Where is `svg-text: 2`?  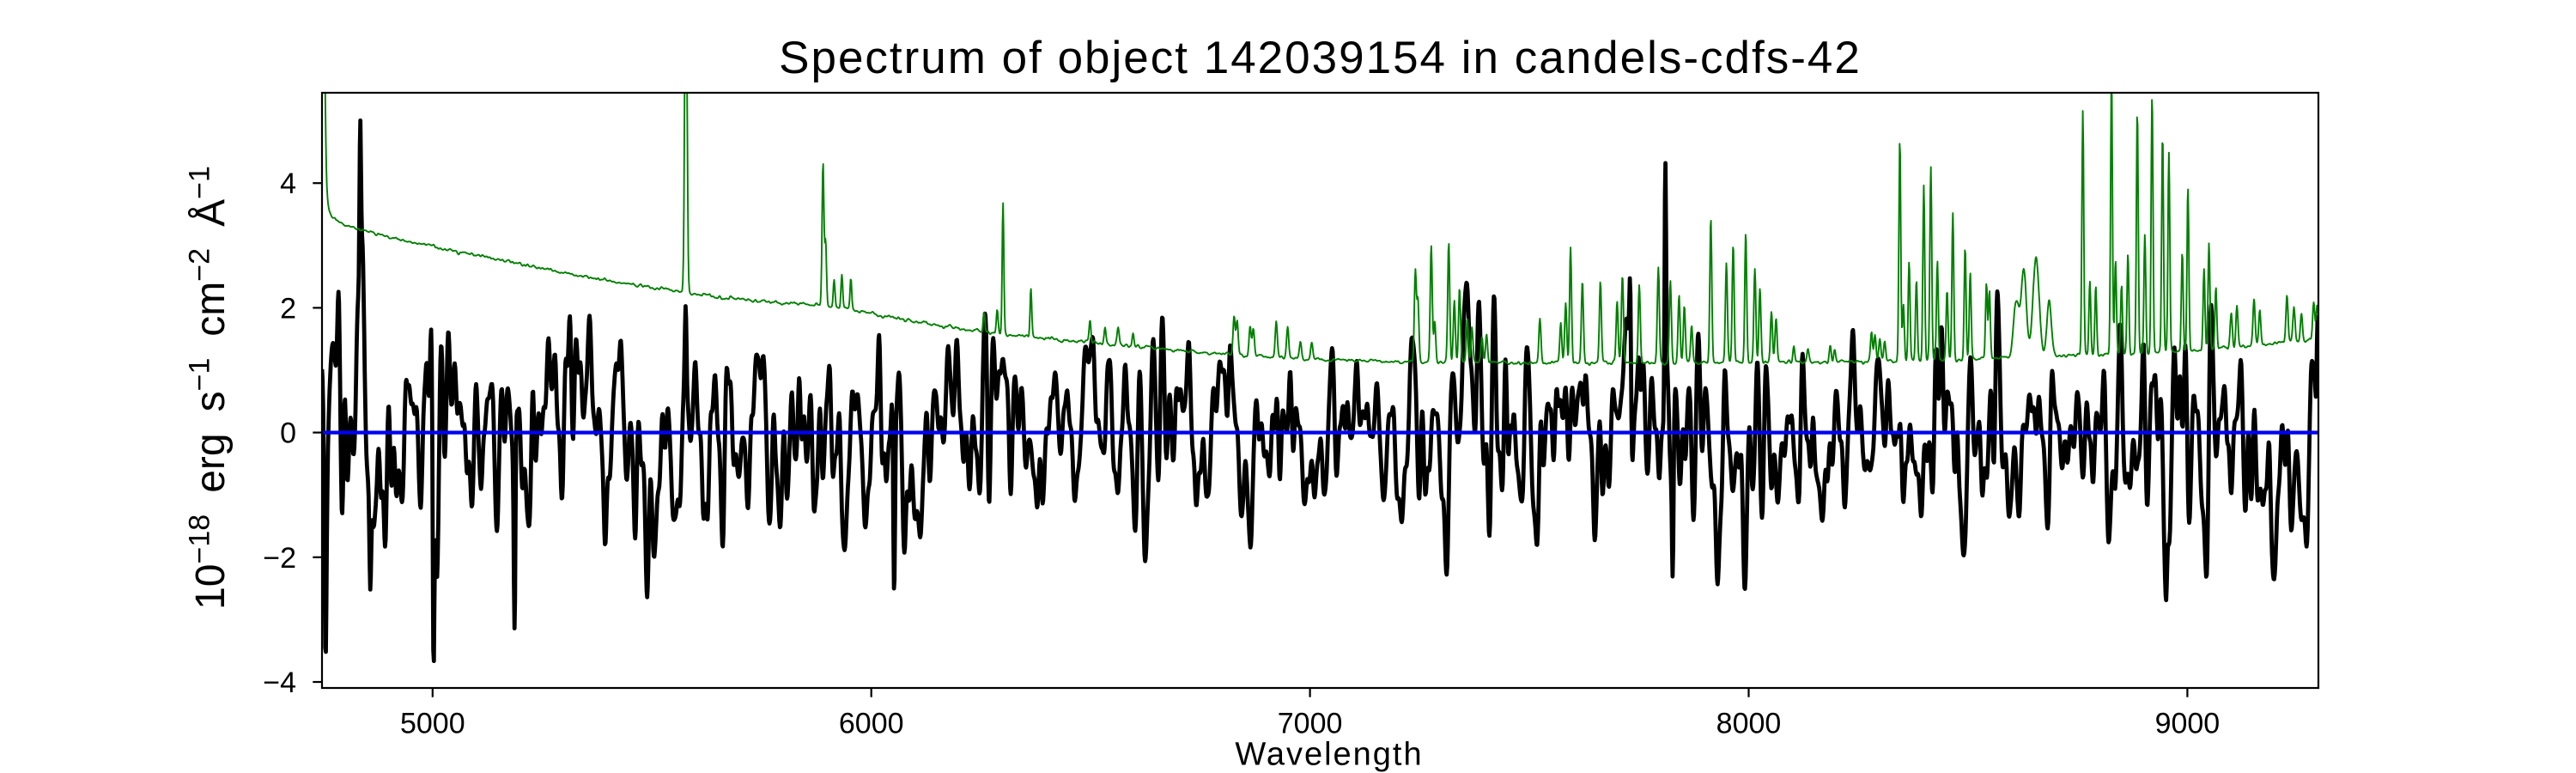
svg-text: 2 is located at coordinates (288, 308).